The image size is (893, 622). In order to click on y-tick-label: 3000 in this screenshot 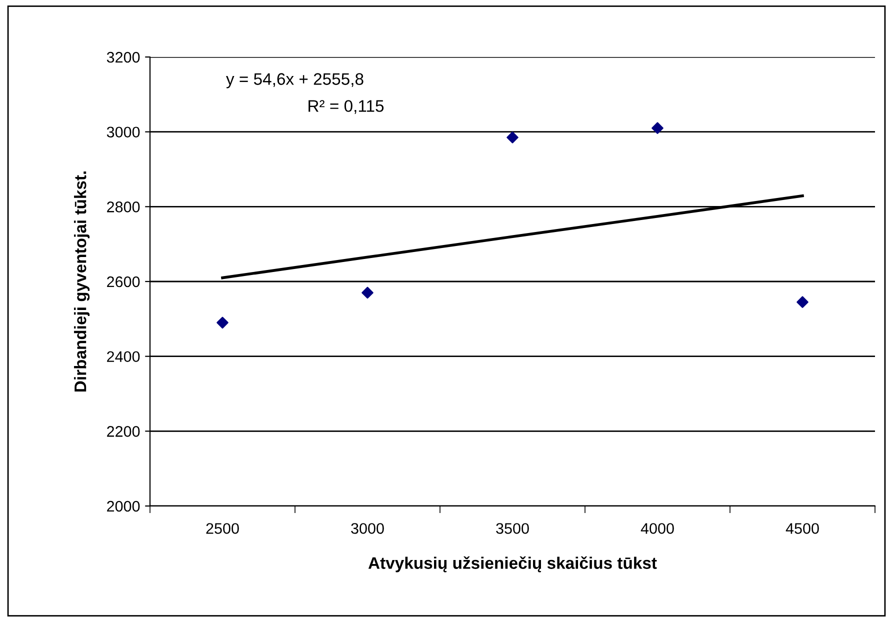, I will do `click(123, 132)`.